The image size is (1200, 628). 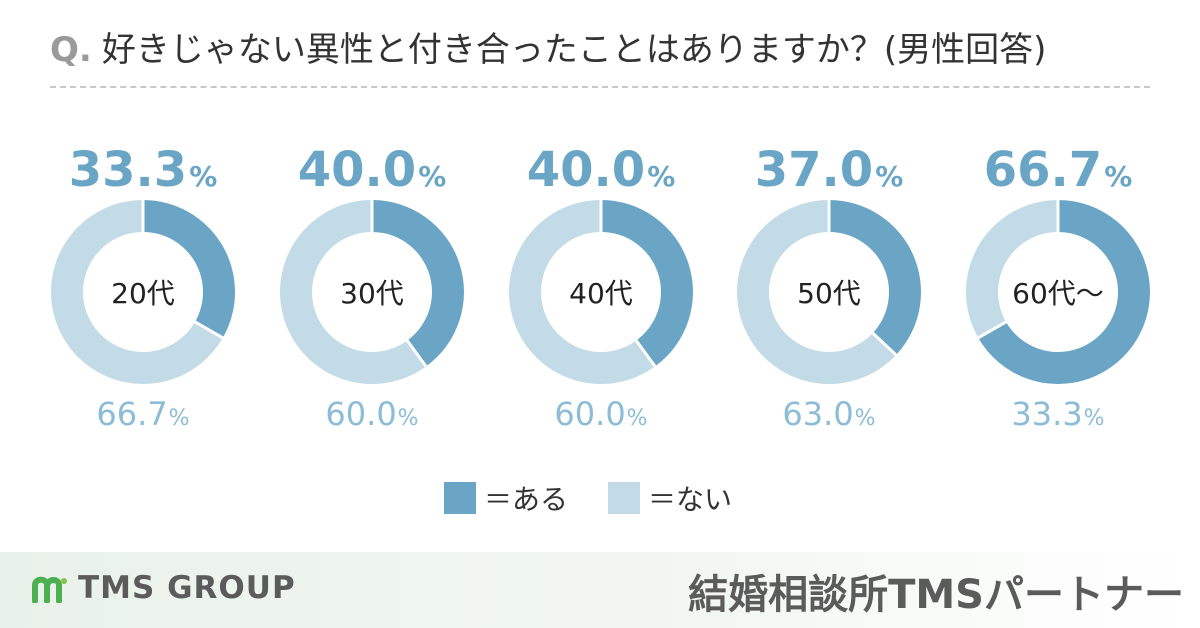 What do you see at coordinates (143, 293) in the screenshot?
I see `category-label: 20代` at bounding box center [143, 293].